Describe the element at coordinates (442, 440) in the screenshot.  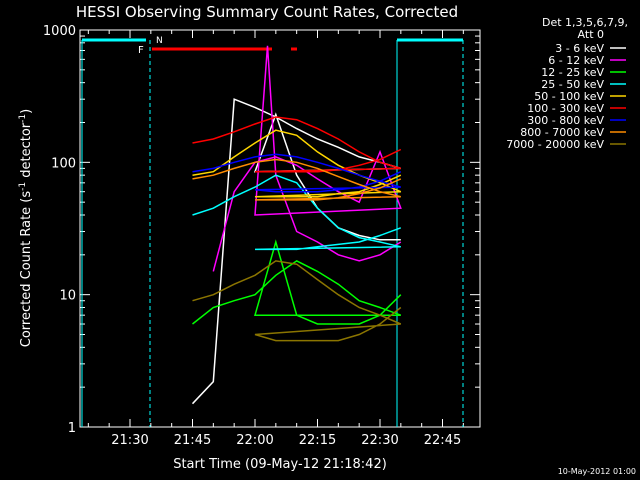
I see `x-tick-label-5: 22:45` at that location.